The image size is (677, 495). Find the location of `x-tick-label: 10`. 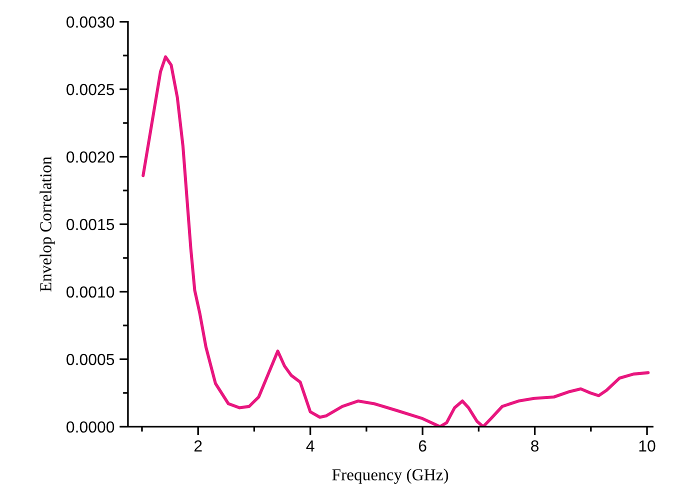

x-tick-label: 10 is located at coordinates (647, 446).